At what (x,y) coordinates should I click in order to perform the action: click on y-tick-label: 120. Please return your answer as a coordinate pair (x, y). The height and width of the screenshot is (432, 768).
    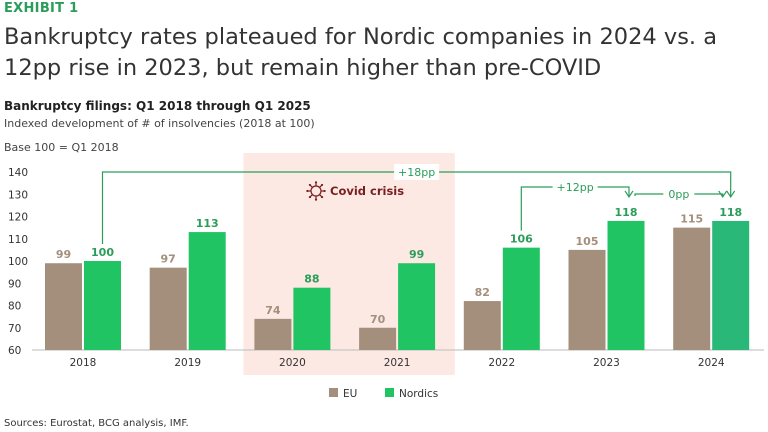
    Looking at the image, I should click on (18, 218).